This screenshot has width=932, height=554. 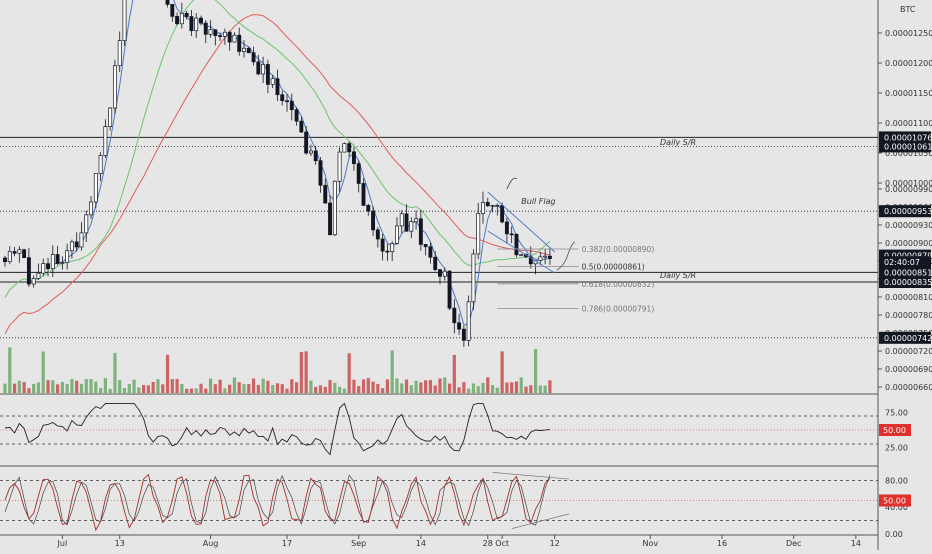 I want to click on price-tick-label: 0.00001100, so click(x=908, y=123).